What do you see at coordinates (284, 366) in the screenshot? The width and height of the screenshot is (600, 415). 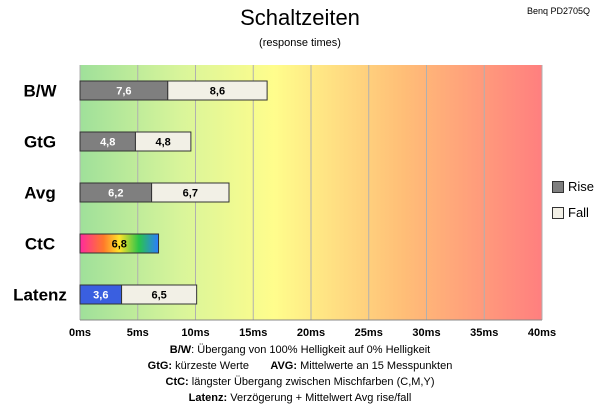 I see `footer-avg-label: AVG:` at bounding box center [284, 366].